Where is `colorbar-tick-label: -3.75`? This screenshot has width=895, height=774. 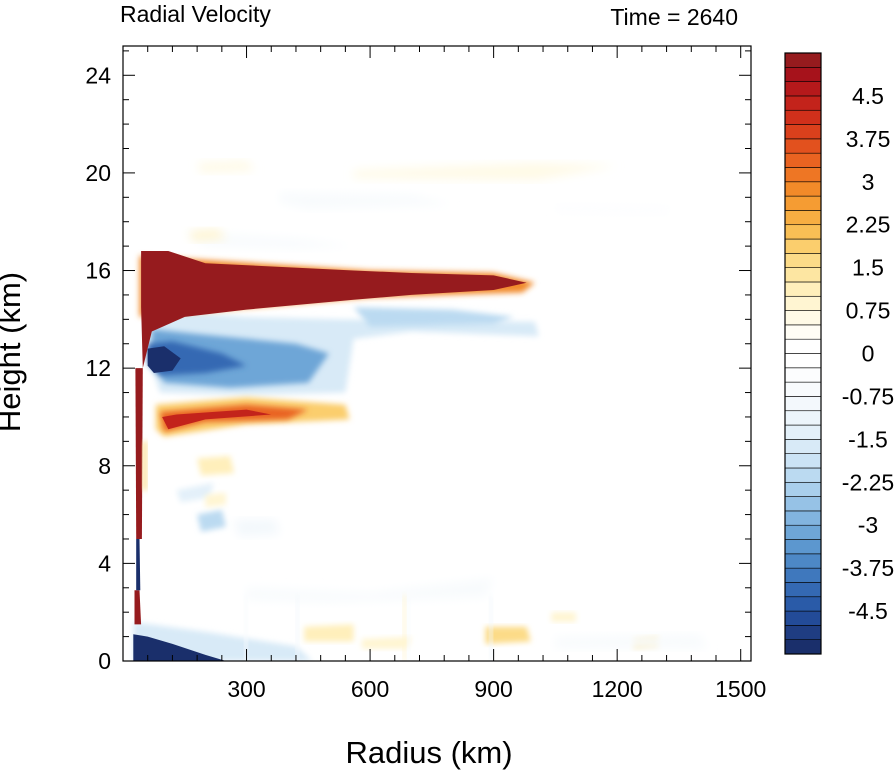
colorbar-tick-label: -3.75 is located at coordinates (868, 568).